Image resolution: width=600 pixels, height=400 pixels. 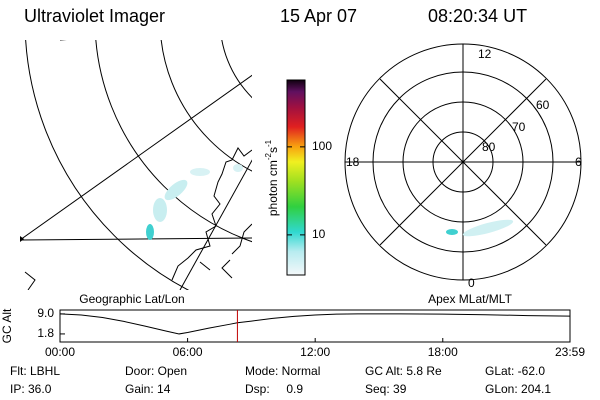 What do you see at coordinates (518, 389) in the screenshot?
I see `status-field: GLon: 204.1` at bounding box center [518, 389].